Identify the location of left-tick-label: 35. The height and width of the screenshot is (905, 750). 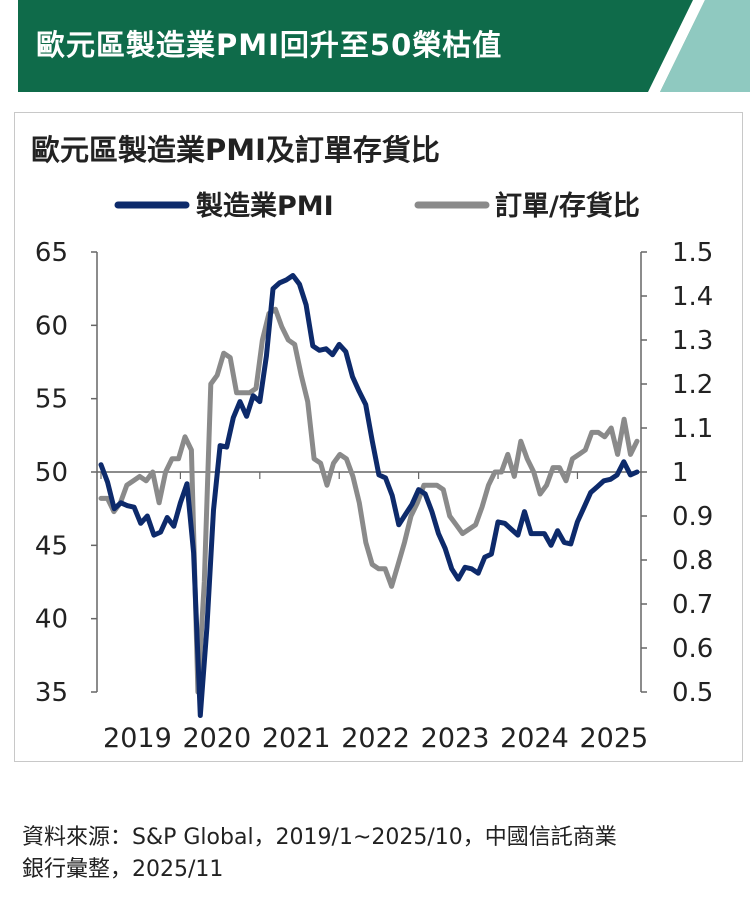
(51, 693).